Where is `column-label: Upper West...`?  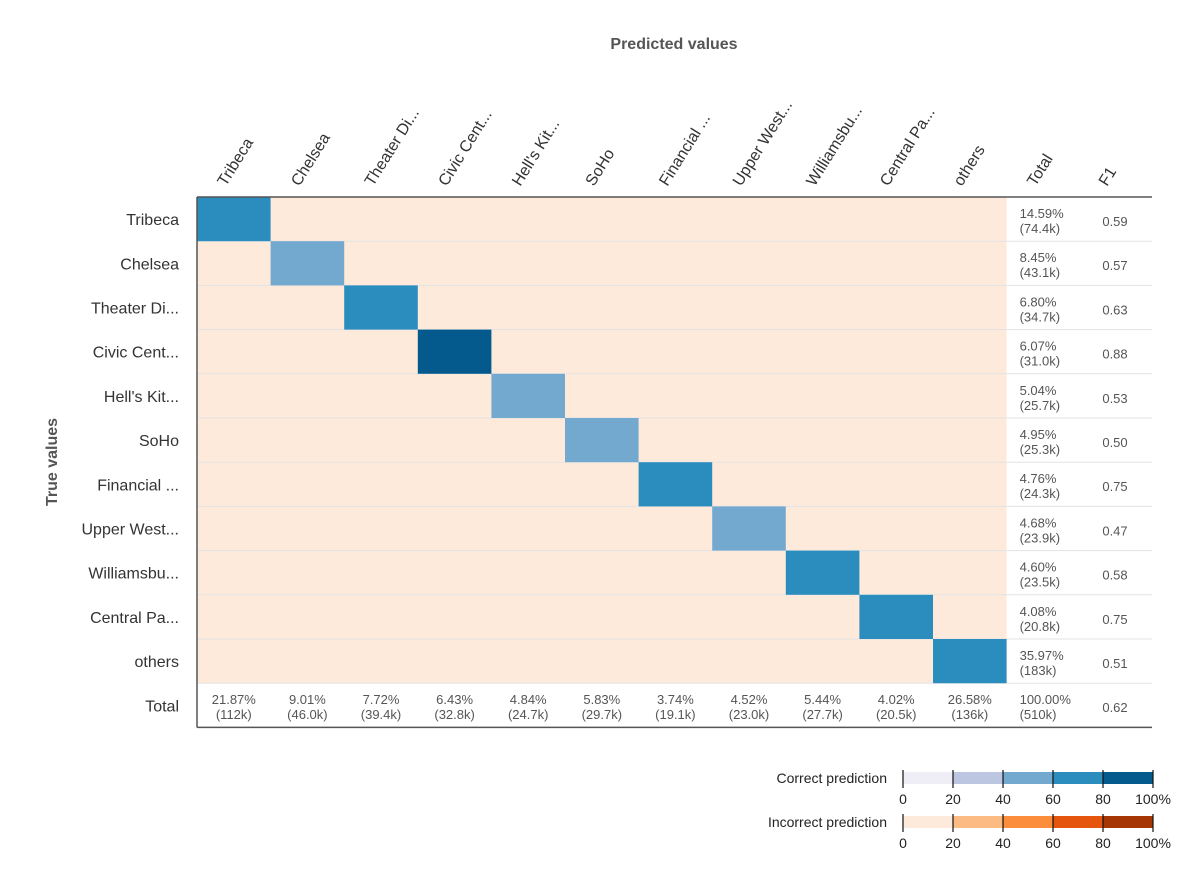 column-label: Upper West... is located at coordinates (763, 143).